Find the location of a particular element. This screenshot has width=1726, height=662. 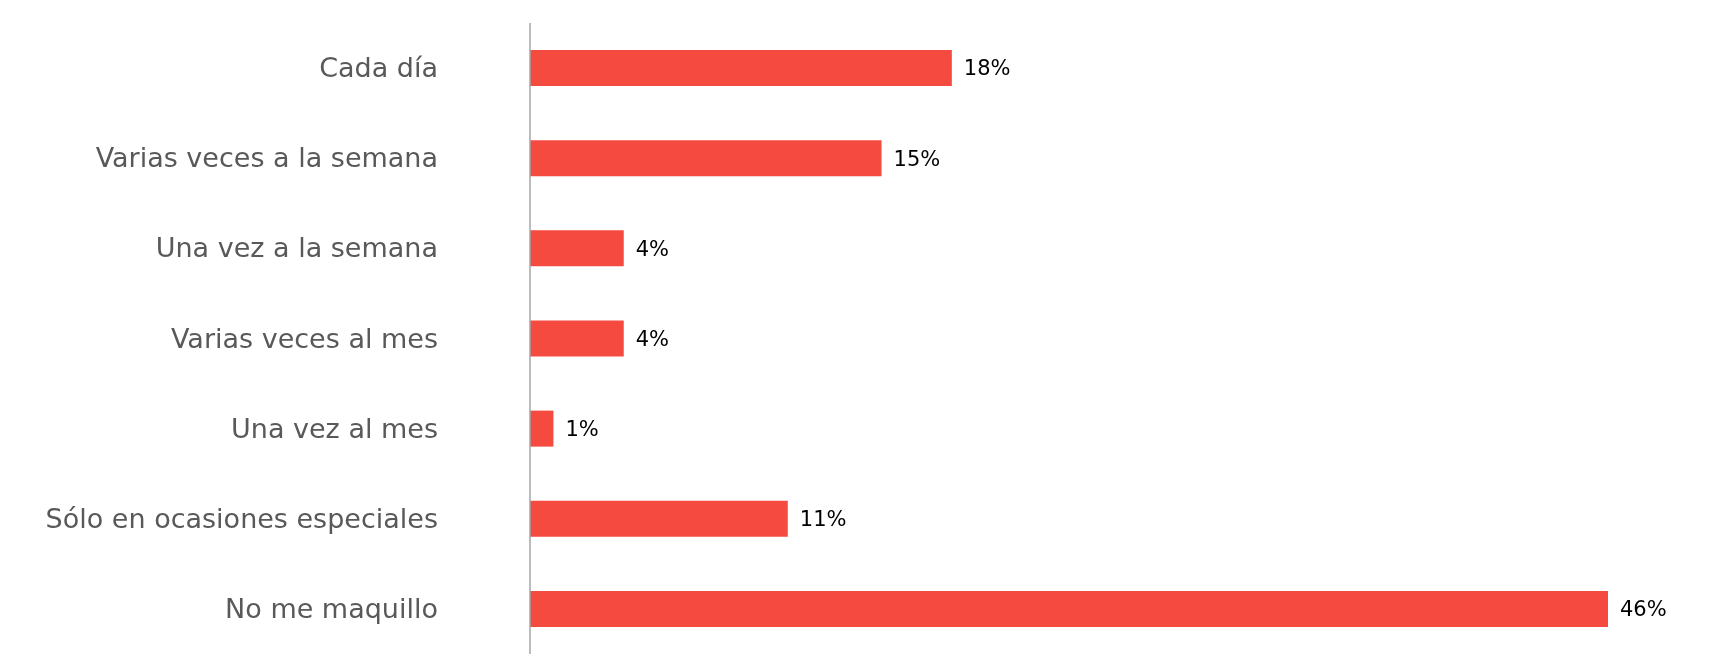

y-tick-label: Sólo en ocasiones especiales is located at coordinates (241, 518).